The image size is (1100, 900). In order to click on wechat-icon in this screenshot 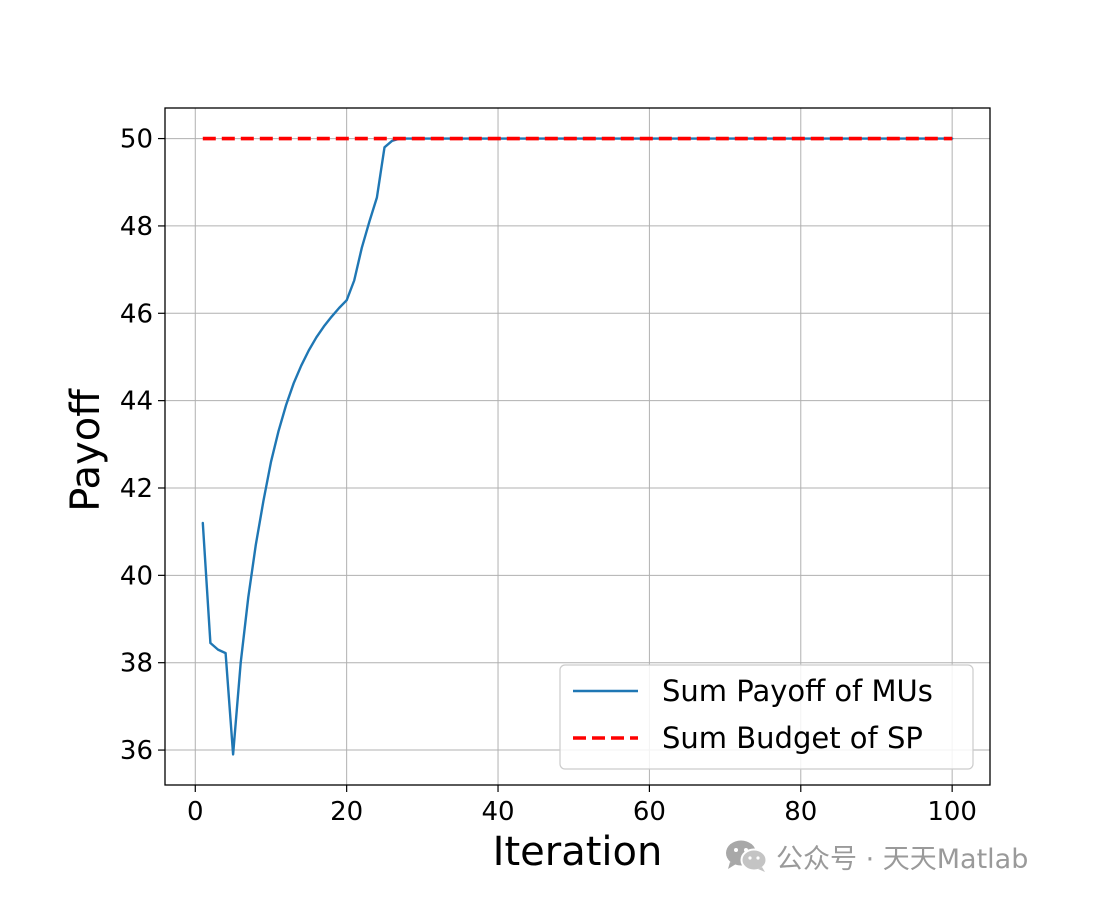, I will do `click(747, 856)`.